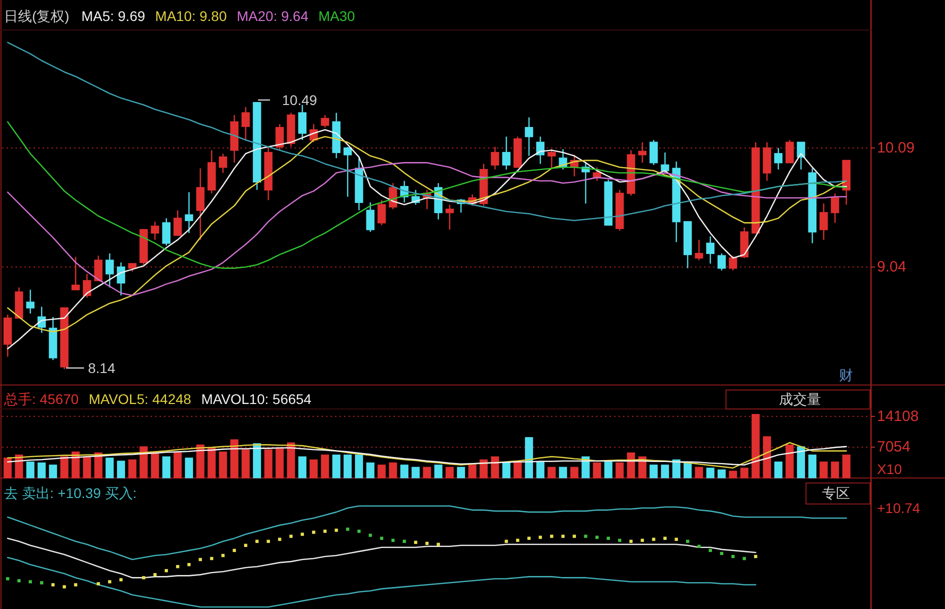 The height and width of the screenshot is (609, 945). I want to click on text: MAVOL10: 56654, so click(256, 399).